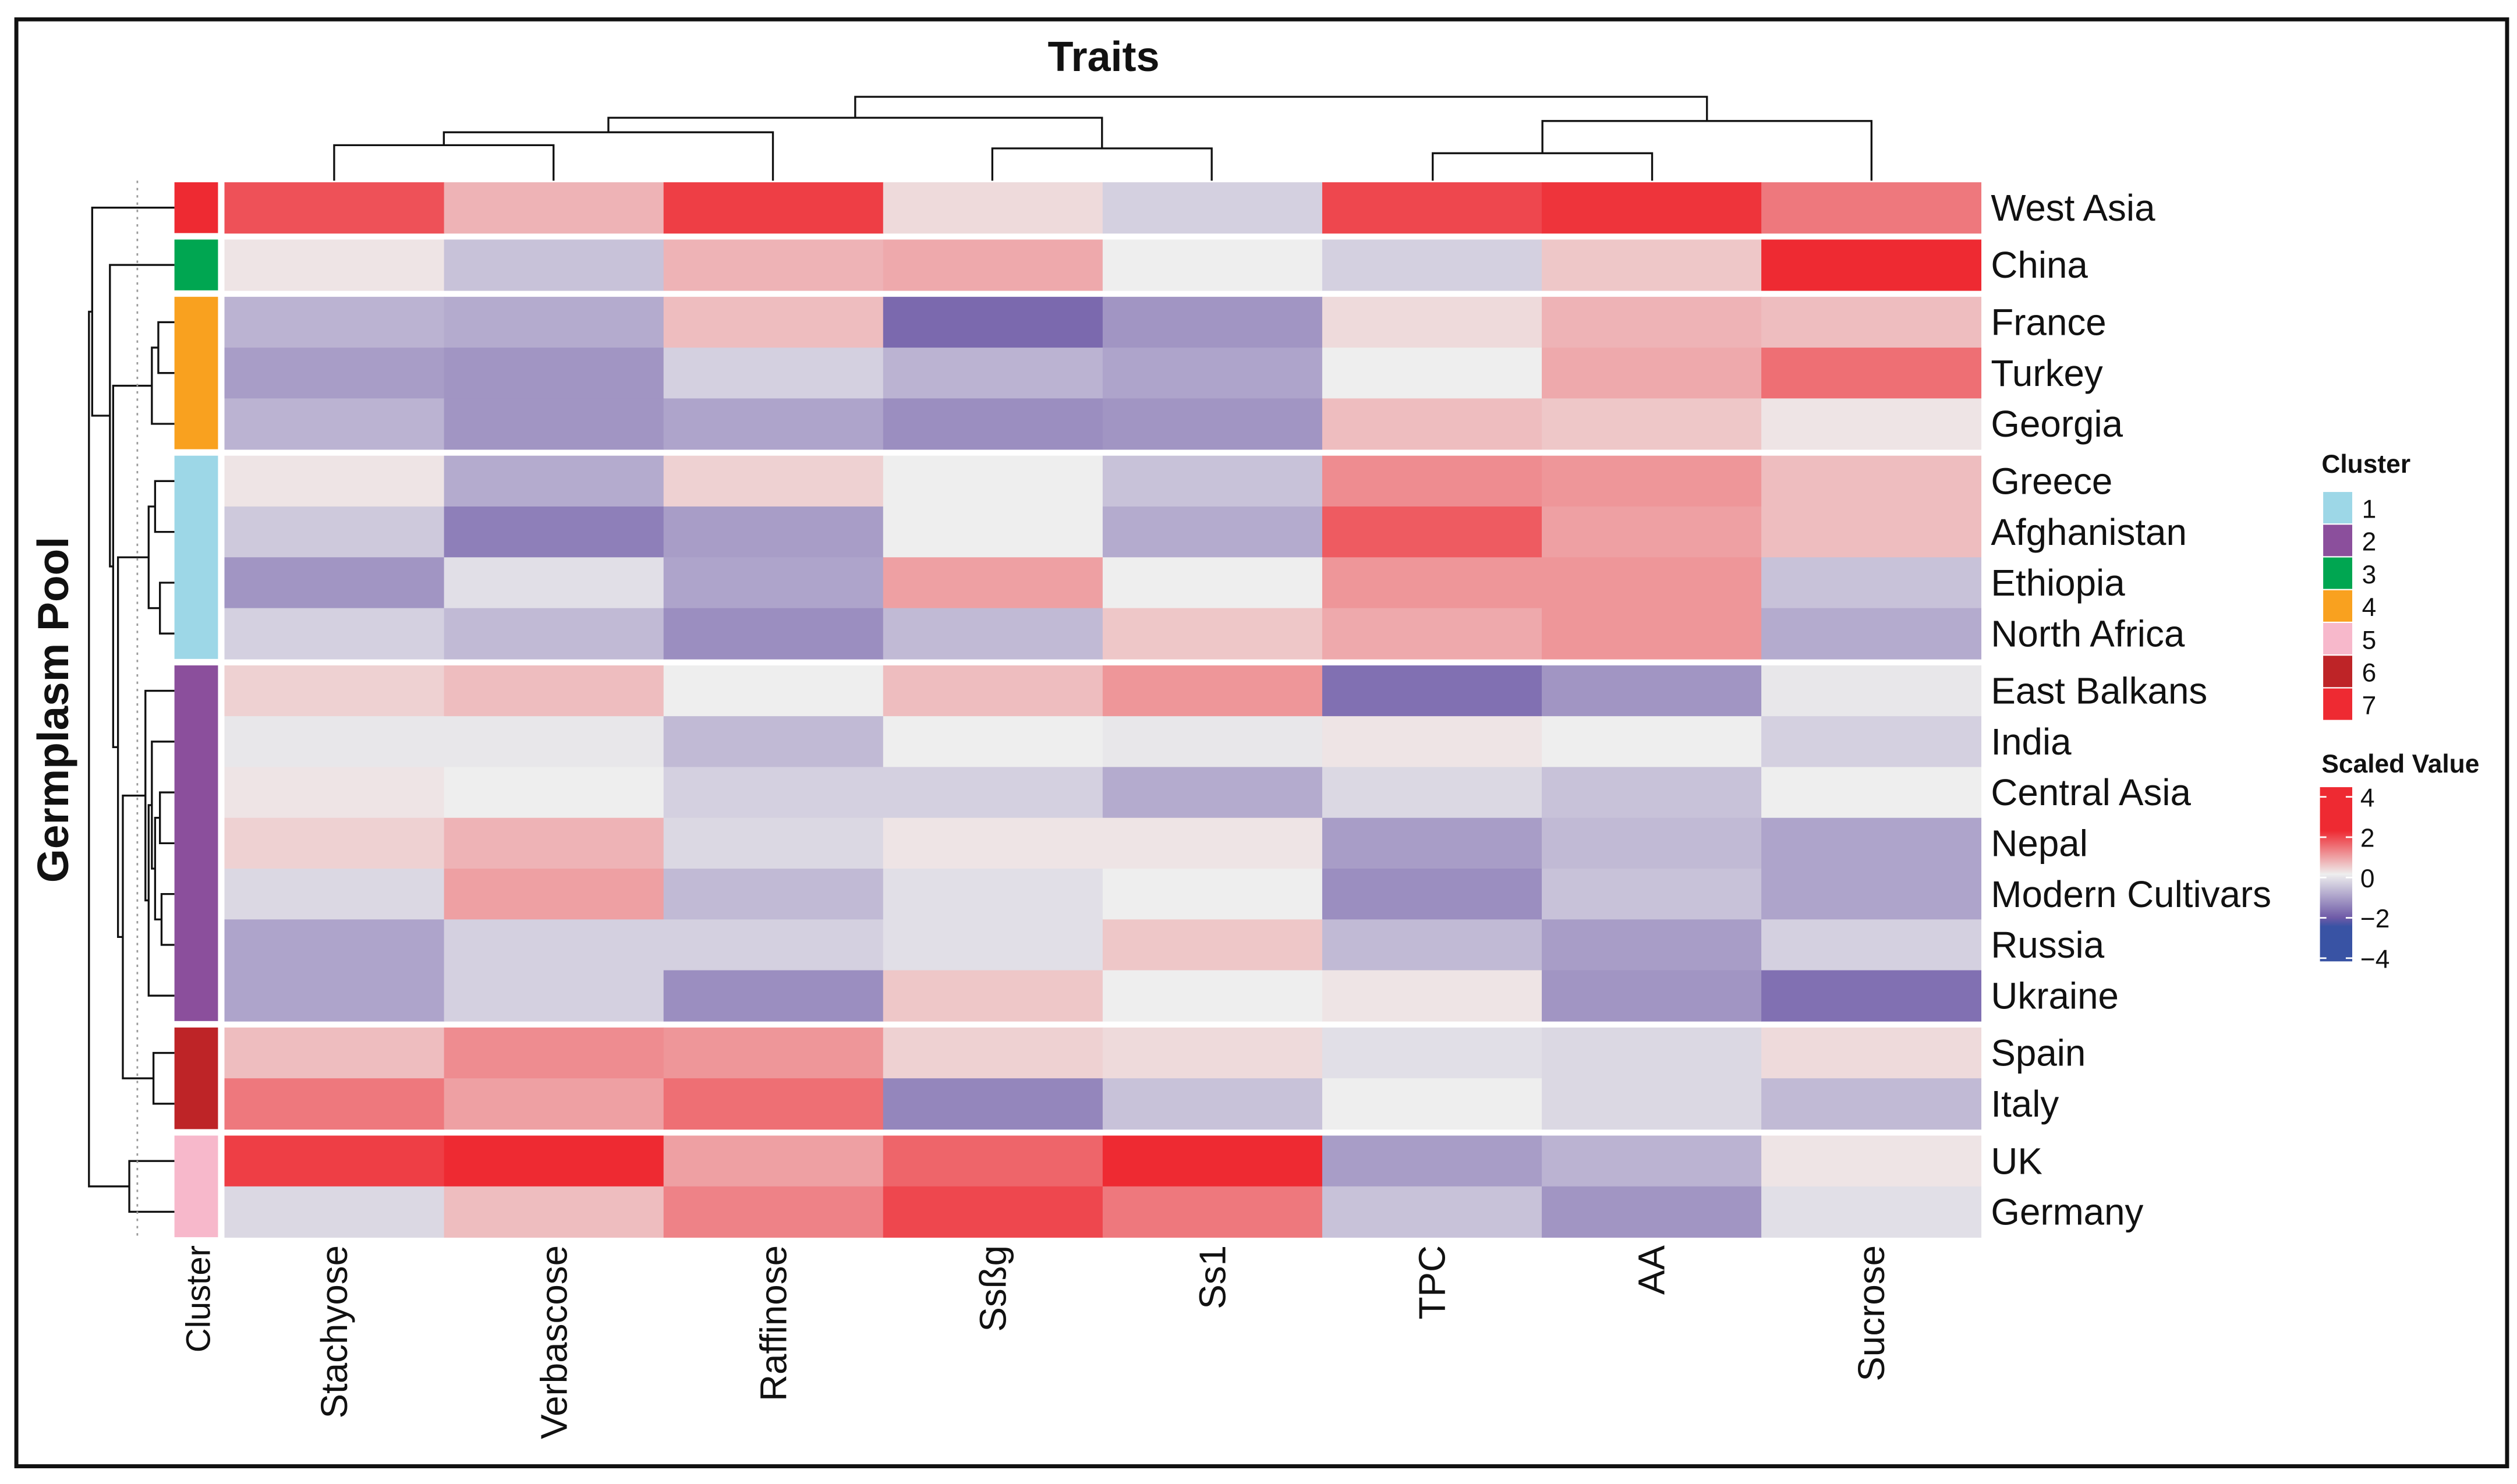  Describe the element at coordinates (2365, 465) in the screenshot. I see `cluster-legend-title: Cluster` at that location.